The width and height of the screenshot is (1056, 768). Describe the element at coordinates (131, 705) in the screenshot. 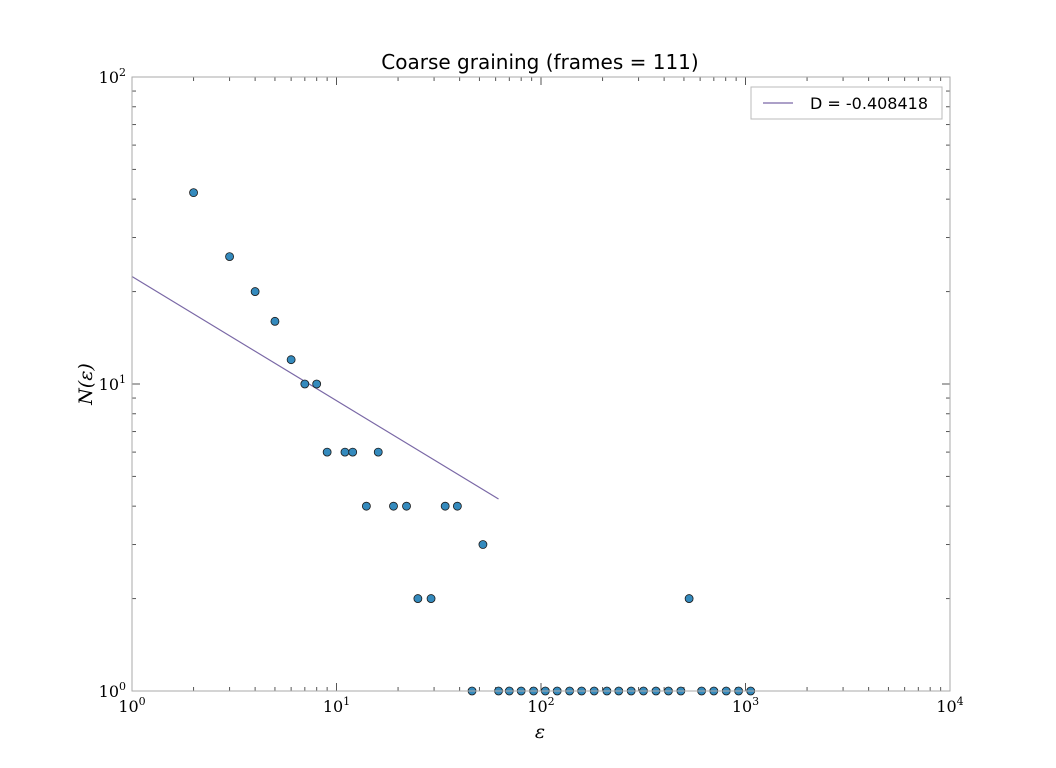

I see `x-tick-label: 10⁰` at that location.